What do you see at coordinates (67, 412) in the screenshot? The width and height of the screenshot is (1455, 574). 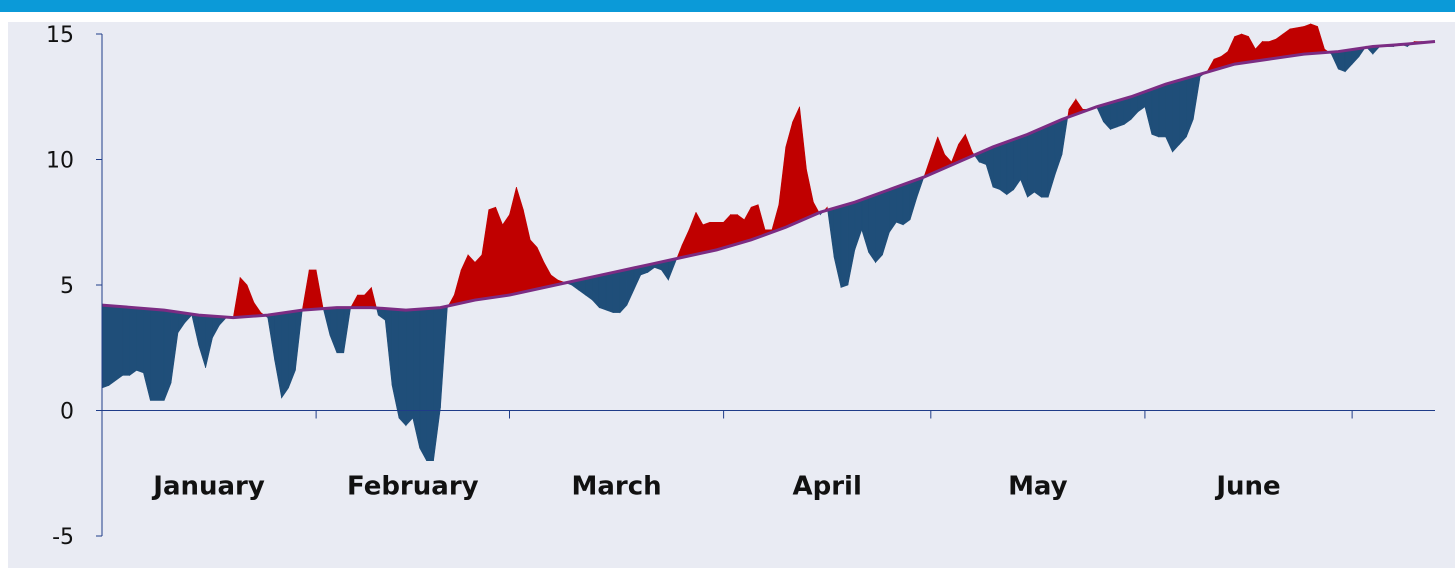 I see `y-tick-label: 0` at bounding box center [67, 412].